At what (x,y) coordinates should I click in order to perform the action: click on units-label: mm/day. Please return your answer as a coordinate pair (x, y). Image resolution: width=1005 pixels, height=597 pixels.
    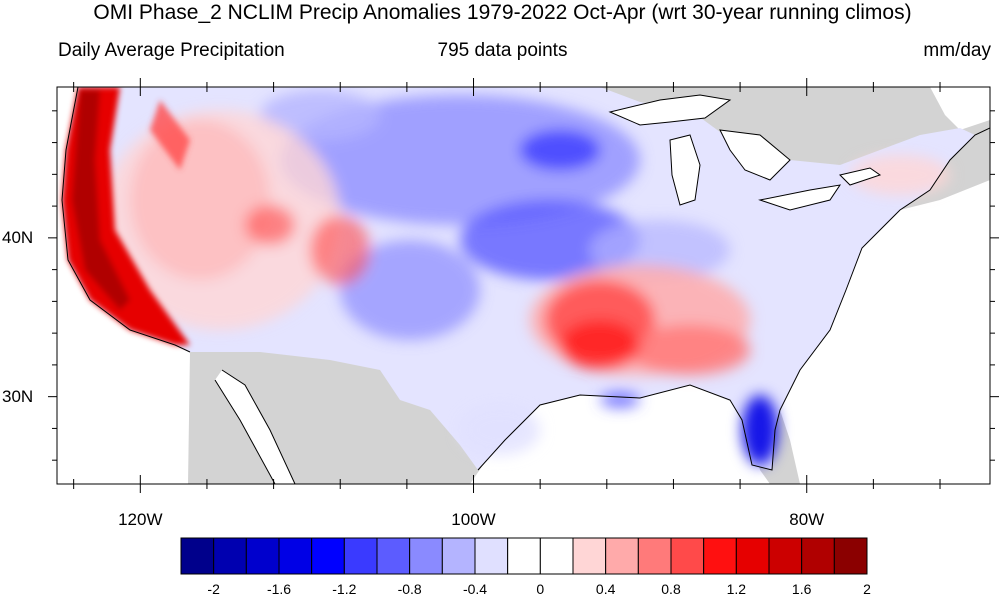
    Looking at the image, I should click on (957, 50).